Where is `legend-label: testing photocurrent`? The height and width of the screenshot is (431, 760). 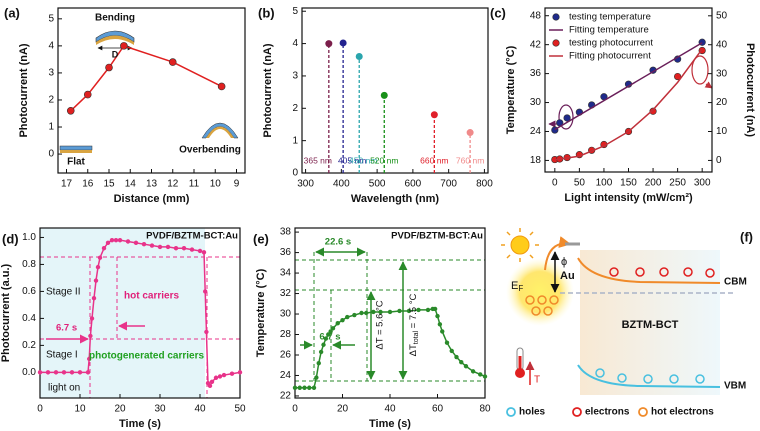
legend-label: testing photocurrent is located at coordinates (611, 43).